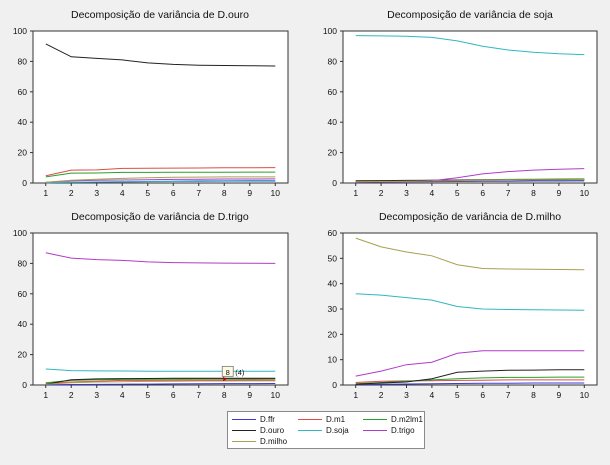  What do you see at coordinates (160, 217) in the screenshot?
I see `chart-title: Decomposição de variância de D.trigo` at bounding box center [160, 217].